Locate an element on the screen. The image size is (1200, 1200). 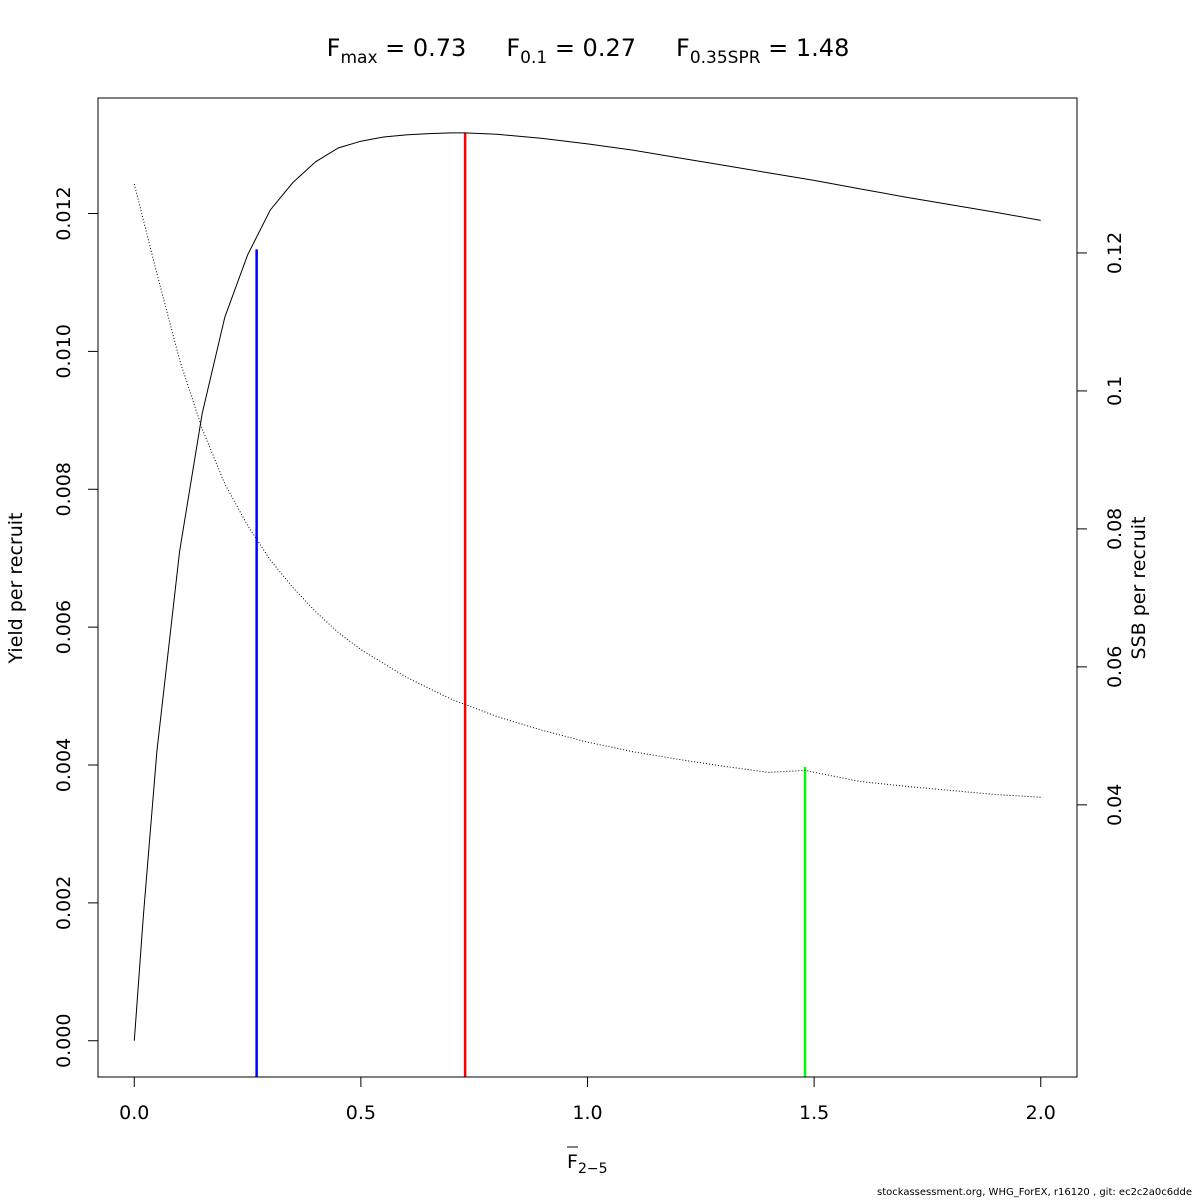
x-axis: 0.0 0.5 1.0 1.5 2.0 is located at coordinates (587, 1100).